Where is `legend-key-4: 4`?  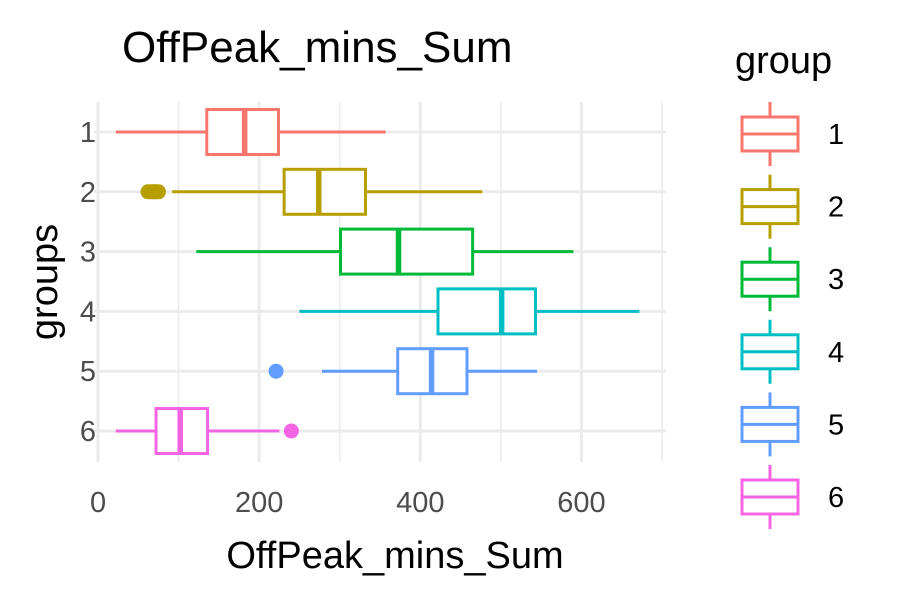
legend-key-4: 4 is located at coordinates (792, 351).